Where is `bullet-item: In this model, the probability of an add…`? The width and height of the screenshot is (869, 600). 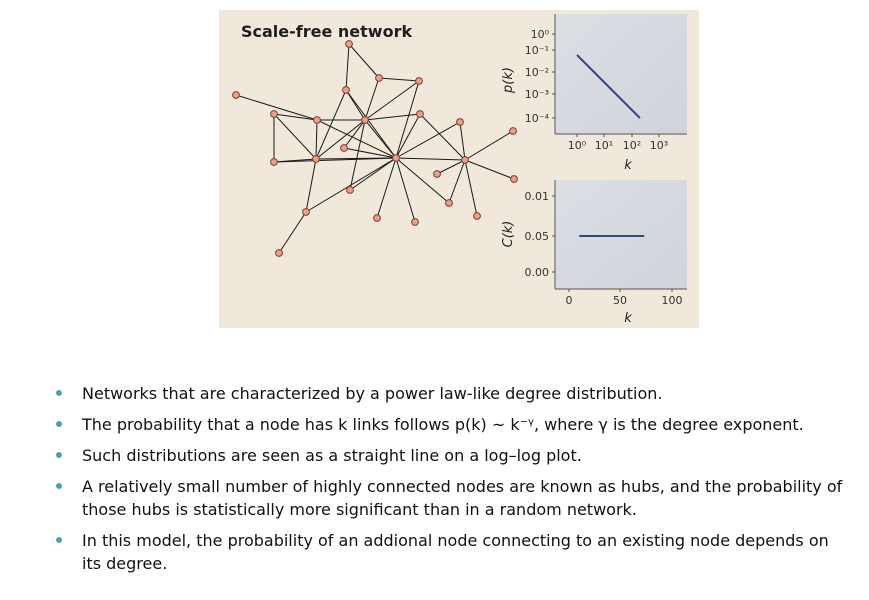
bullet-item: In this model, the probability of an add… is located at coordinates (451, 552).